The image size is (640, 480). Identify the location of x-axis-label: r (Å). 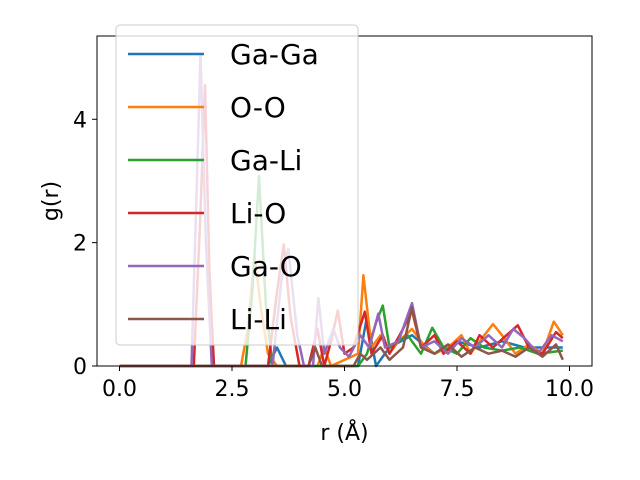
(344, 432).